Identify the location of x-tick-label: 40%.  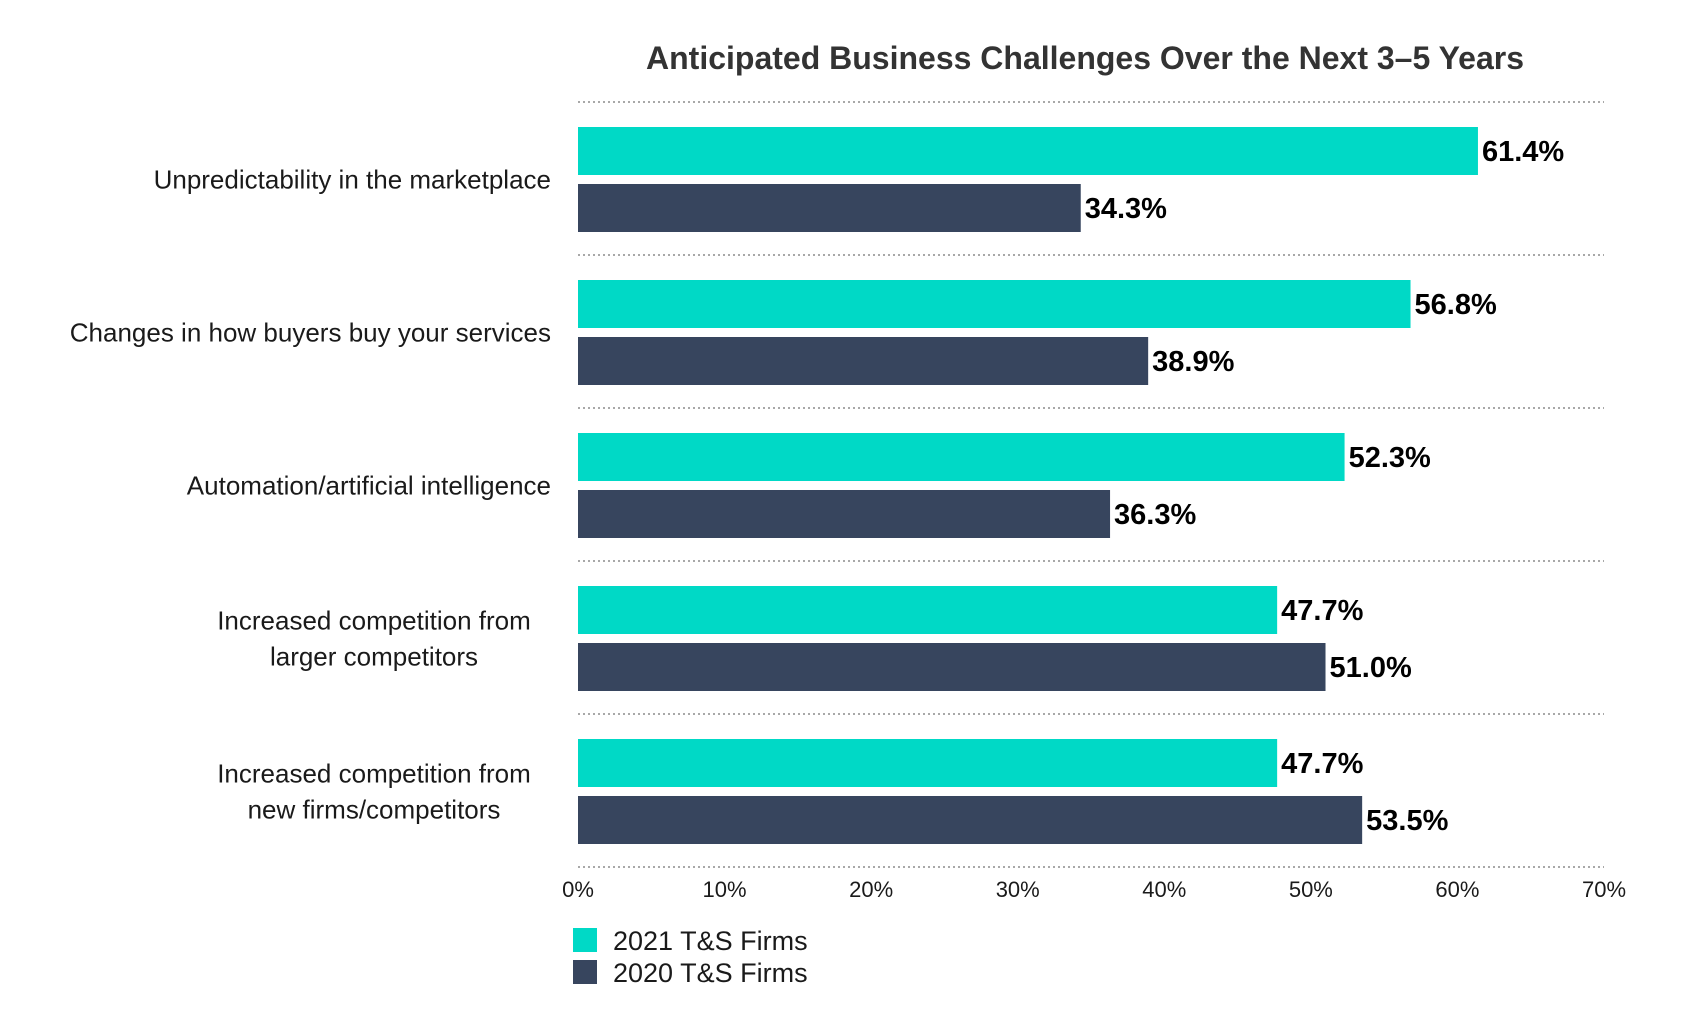
(1164, 889).